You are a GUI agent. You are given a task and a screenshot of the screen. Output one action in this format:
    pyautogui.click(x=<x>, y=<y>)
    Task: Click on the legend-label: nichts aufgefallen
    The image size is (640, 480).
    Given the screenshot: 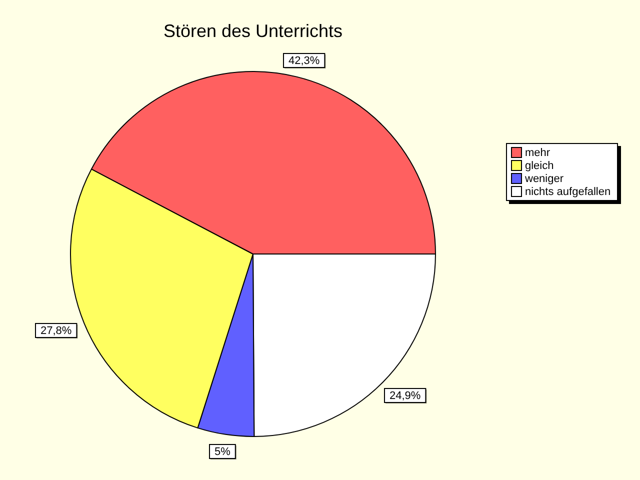 What is the action you would take?
    pyautogui.click(x=568, y=192)
    